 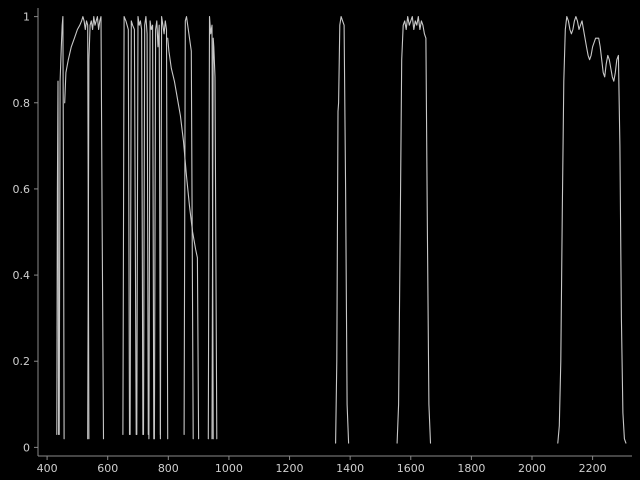 What do you see at coordinates (22, 103) in the screenshot?
I see `y-tick-label: 0.8` at bounding box center [22, 103].